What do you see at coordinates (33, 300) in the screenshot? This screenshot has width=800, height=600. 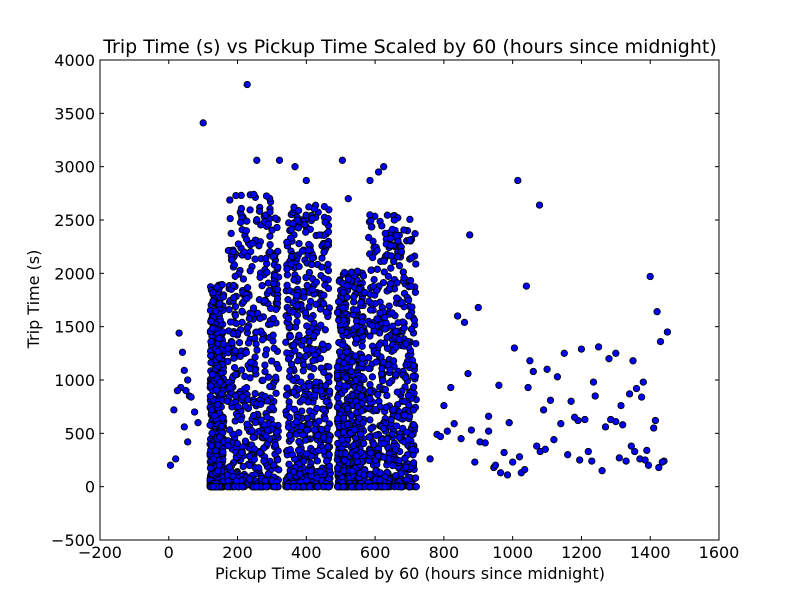 I see `y-axis-label: Trip Time (s)` at bounding box center [33, 300].